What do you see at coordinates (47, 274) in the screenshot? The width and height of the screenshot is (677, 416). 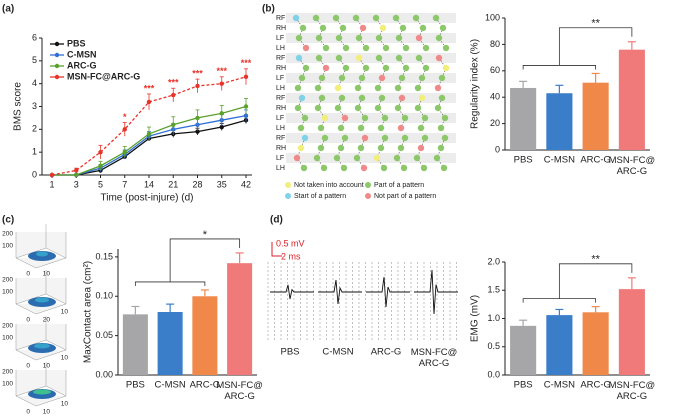 I see `thumb-tick: 10` at bounding box center [47, 274].